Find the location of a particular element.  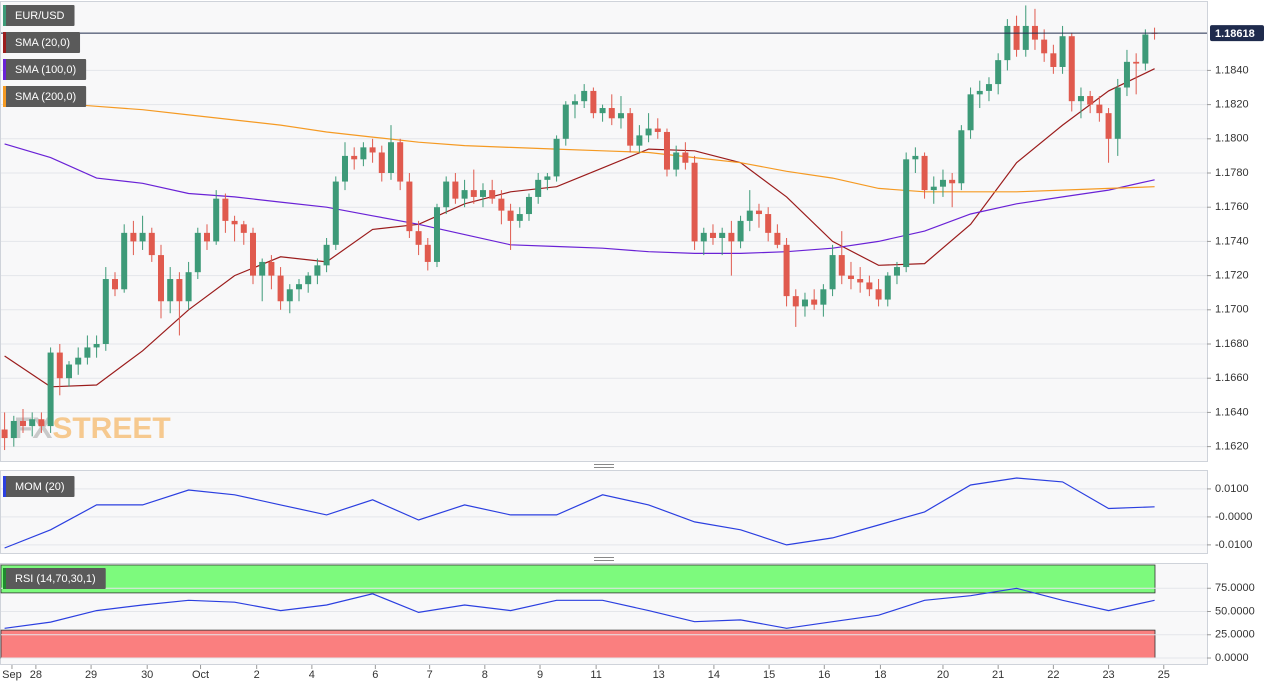

watermark: FXSTREET is located at coordinates (92, 428).